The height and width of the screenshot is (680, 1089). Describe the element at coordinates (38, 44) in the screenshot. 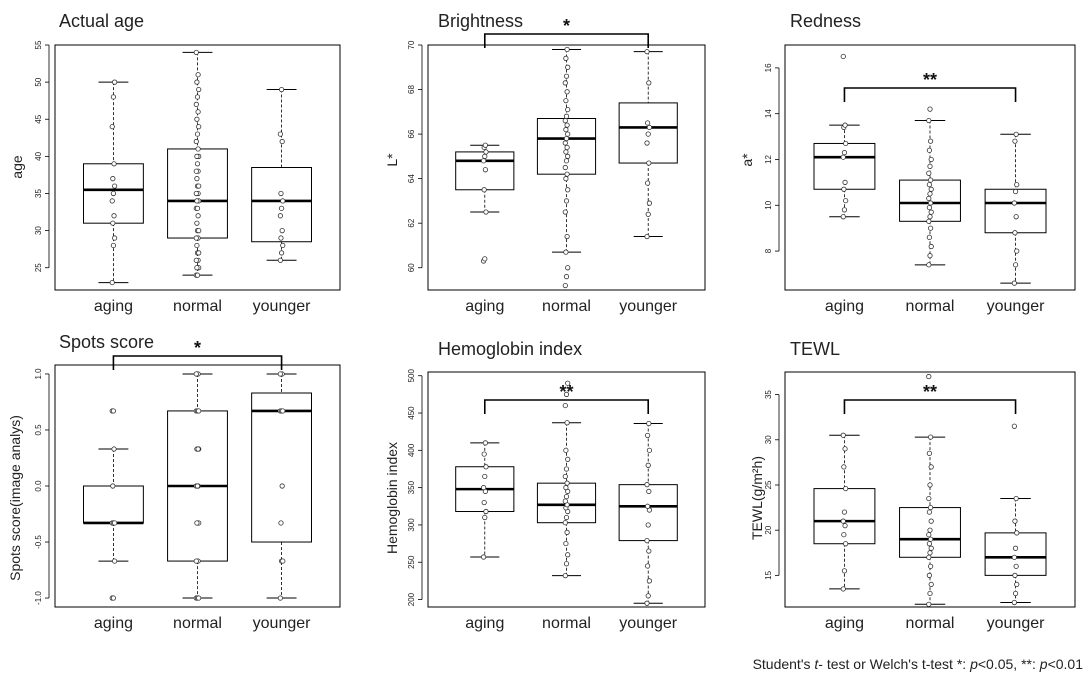

I see `y-tick-label: 55` at that location.